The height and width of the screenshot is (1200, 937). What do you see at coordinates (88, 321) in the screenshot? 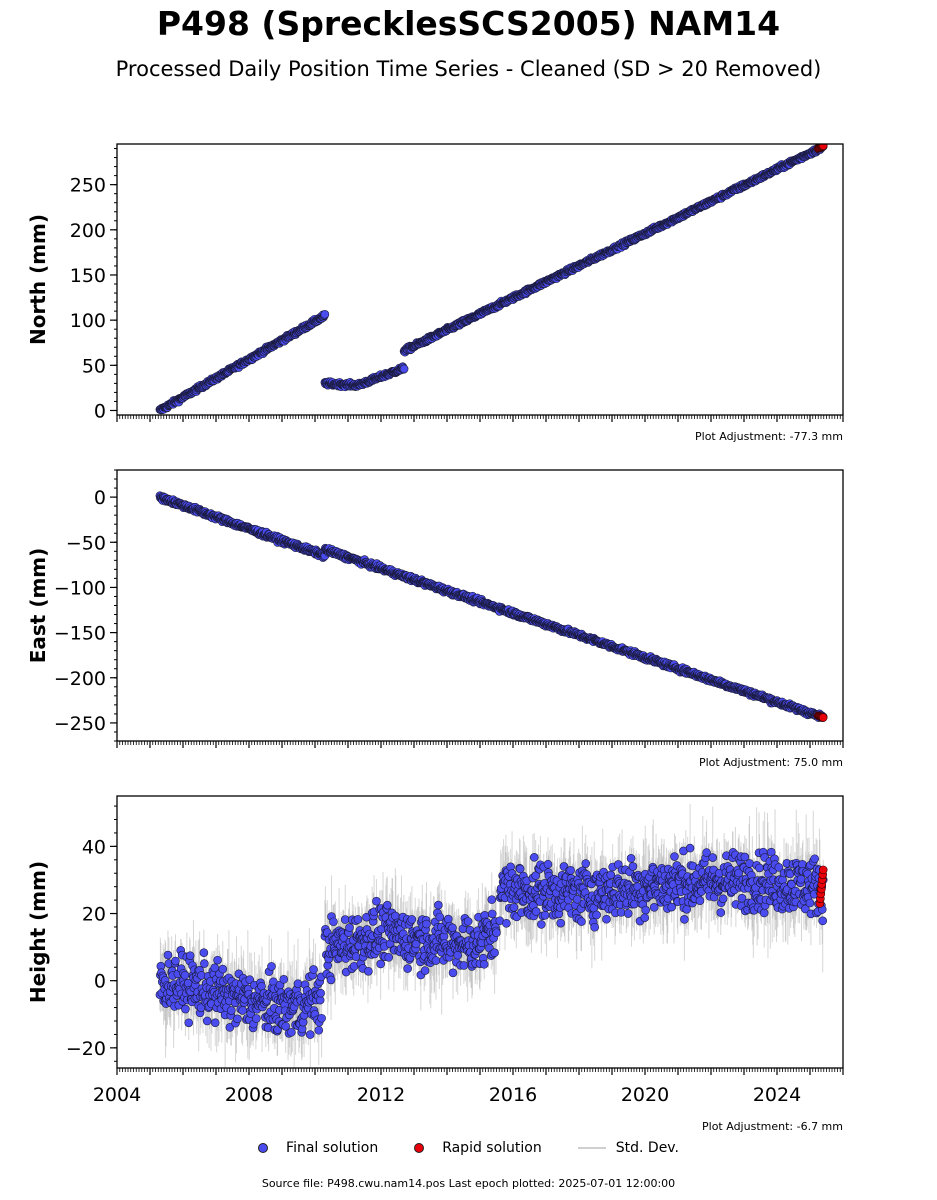
I see `y-tick-label: 100` at bounding box center [88, 321].